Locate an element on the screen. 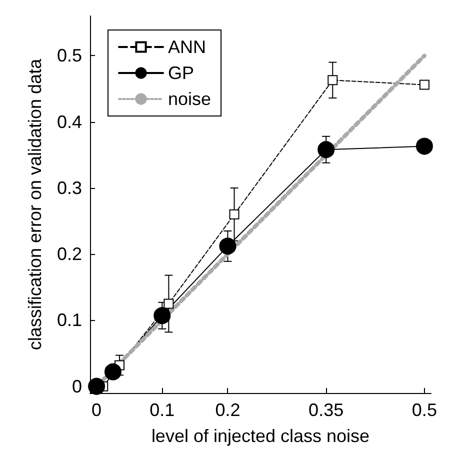  y-tick-label: 0.3 is located at coordinates (69, 188).